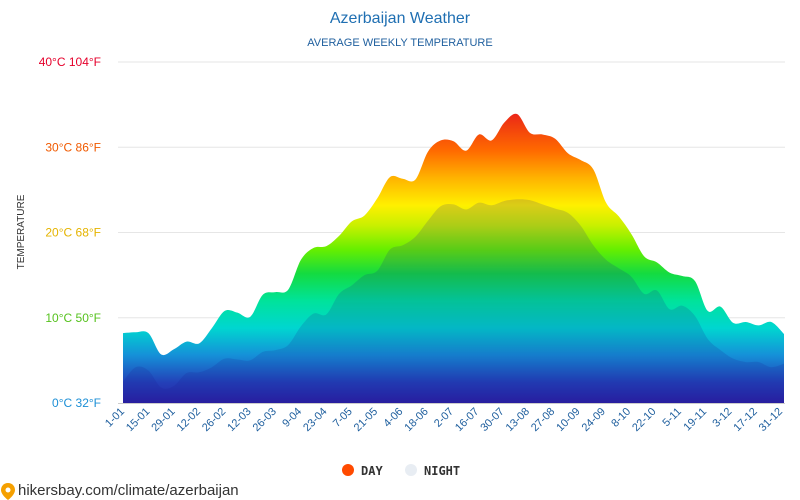 The width and height of the screenshot is (800, 500). Describe the element at coordinates (128, 490) in the screenshot. I see `watermark-url: hikersbay.com/climate/azerbaijan` at that location.